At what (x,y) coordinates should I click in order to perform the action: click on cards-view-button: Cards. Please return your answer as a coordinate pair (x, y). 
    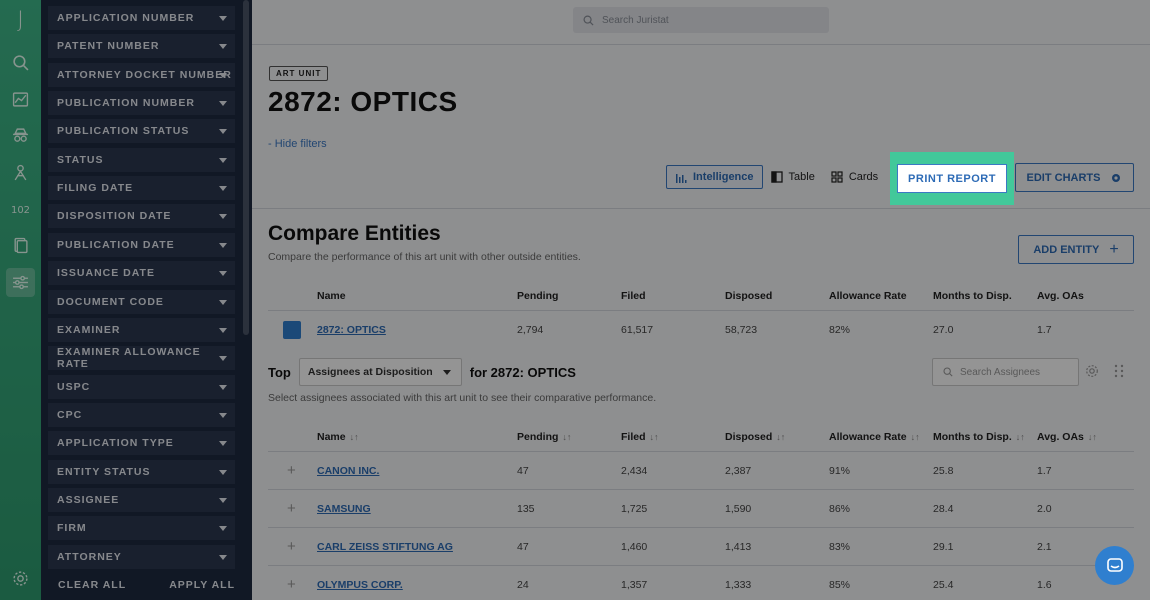
    Looking at the image, I should click on (854, 177).